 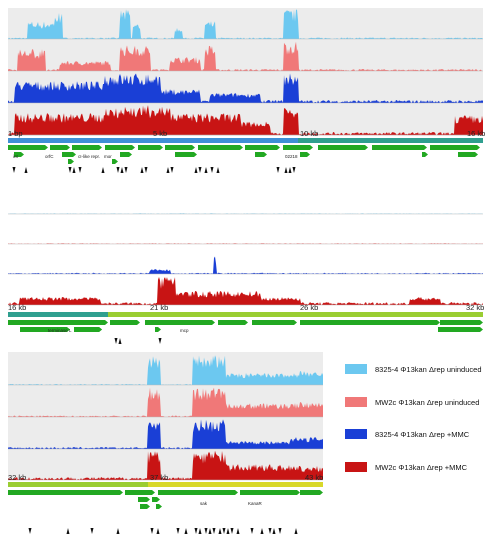 I want to click on legend-label: MW2c Φ13kan Δrep +MMC, so click(x=421, y=467).